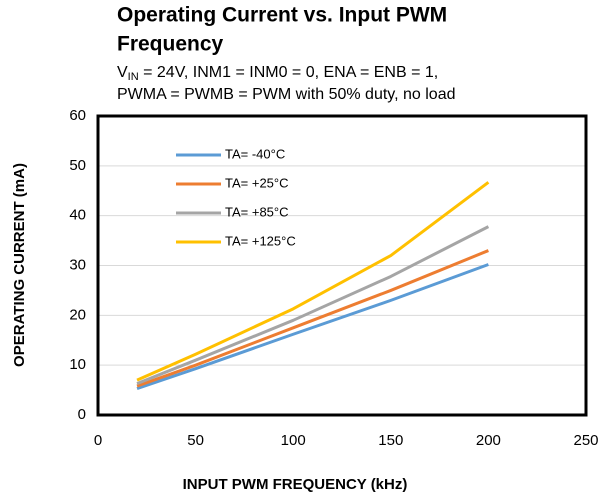 The width and height of the screenshot is (602, 500). I want to click on y-tick-label: 0, so click(82, 414).